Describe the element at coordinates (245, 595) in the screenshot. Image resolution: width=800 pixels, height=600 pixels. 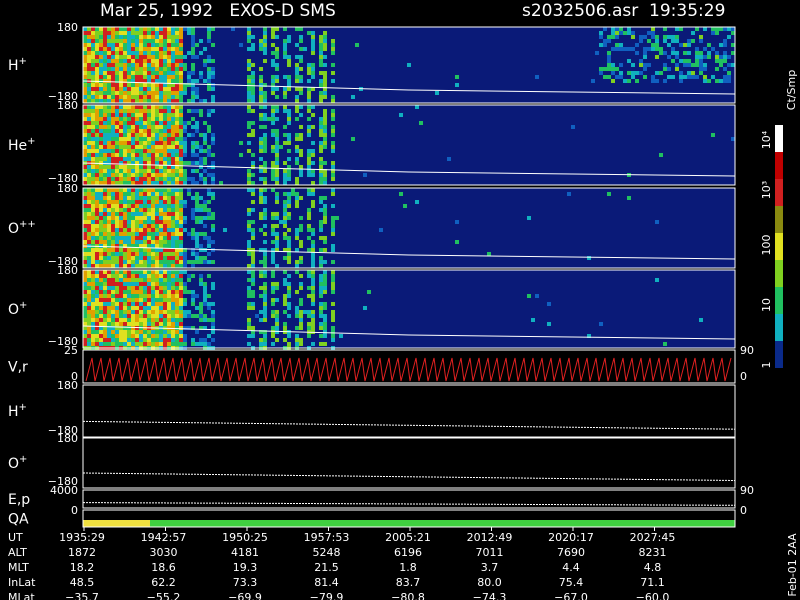
I see `row-value: −69.9` at that location.